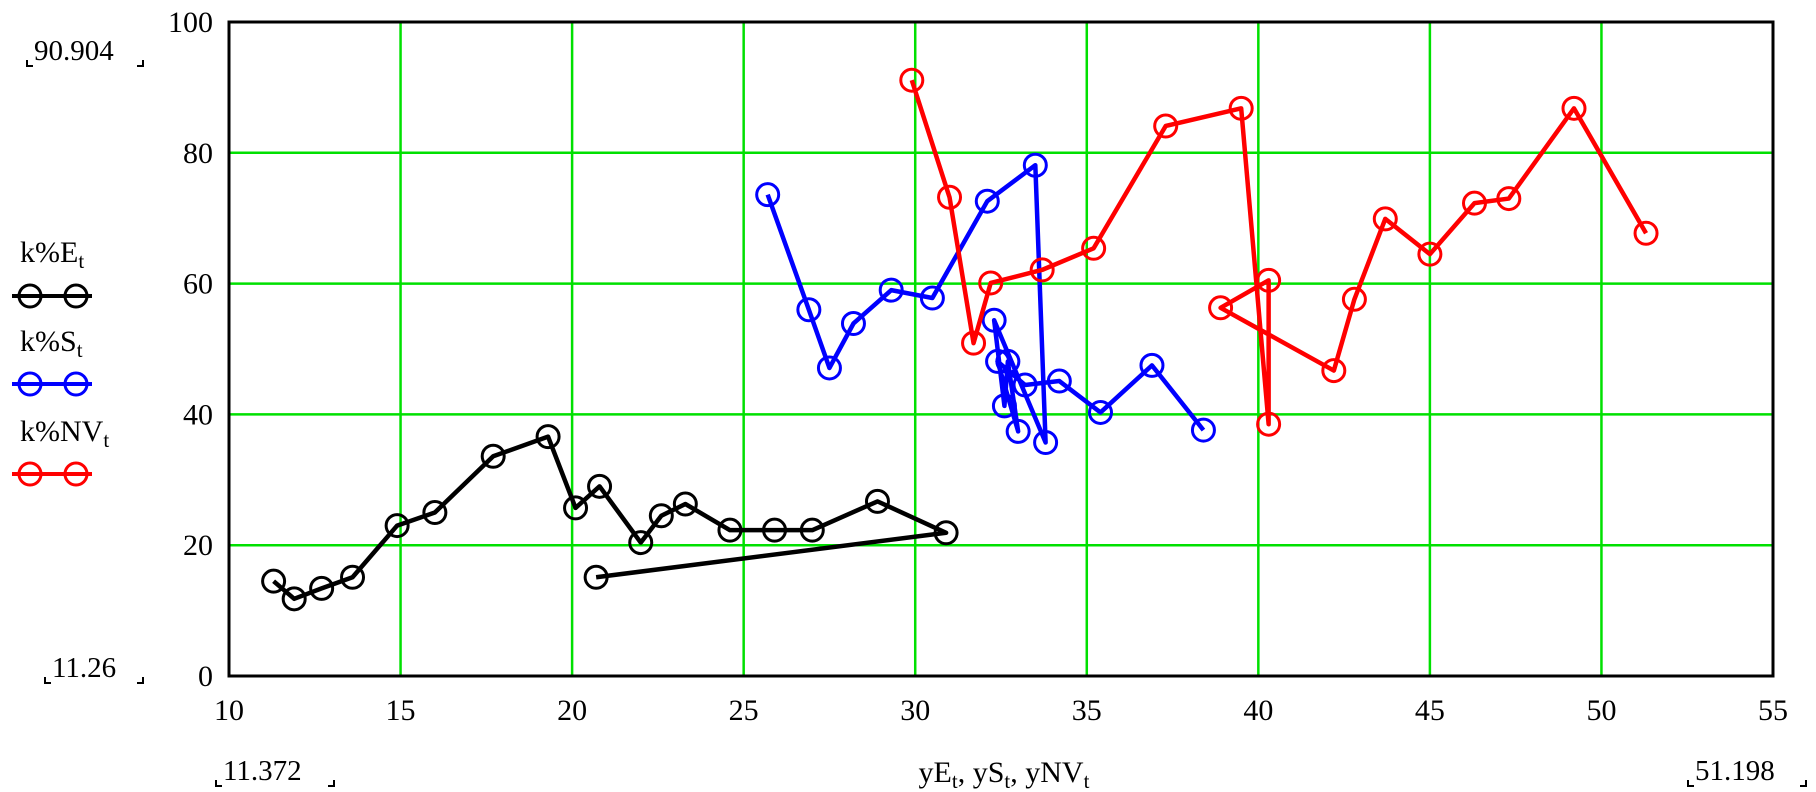 The width and height of the screenshot is (1816, 792). What do you see at coordinates (198, 545) in the screenshot?
I see `y-tick-label: 20` at bounding box center [198, 545].